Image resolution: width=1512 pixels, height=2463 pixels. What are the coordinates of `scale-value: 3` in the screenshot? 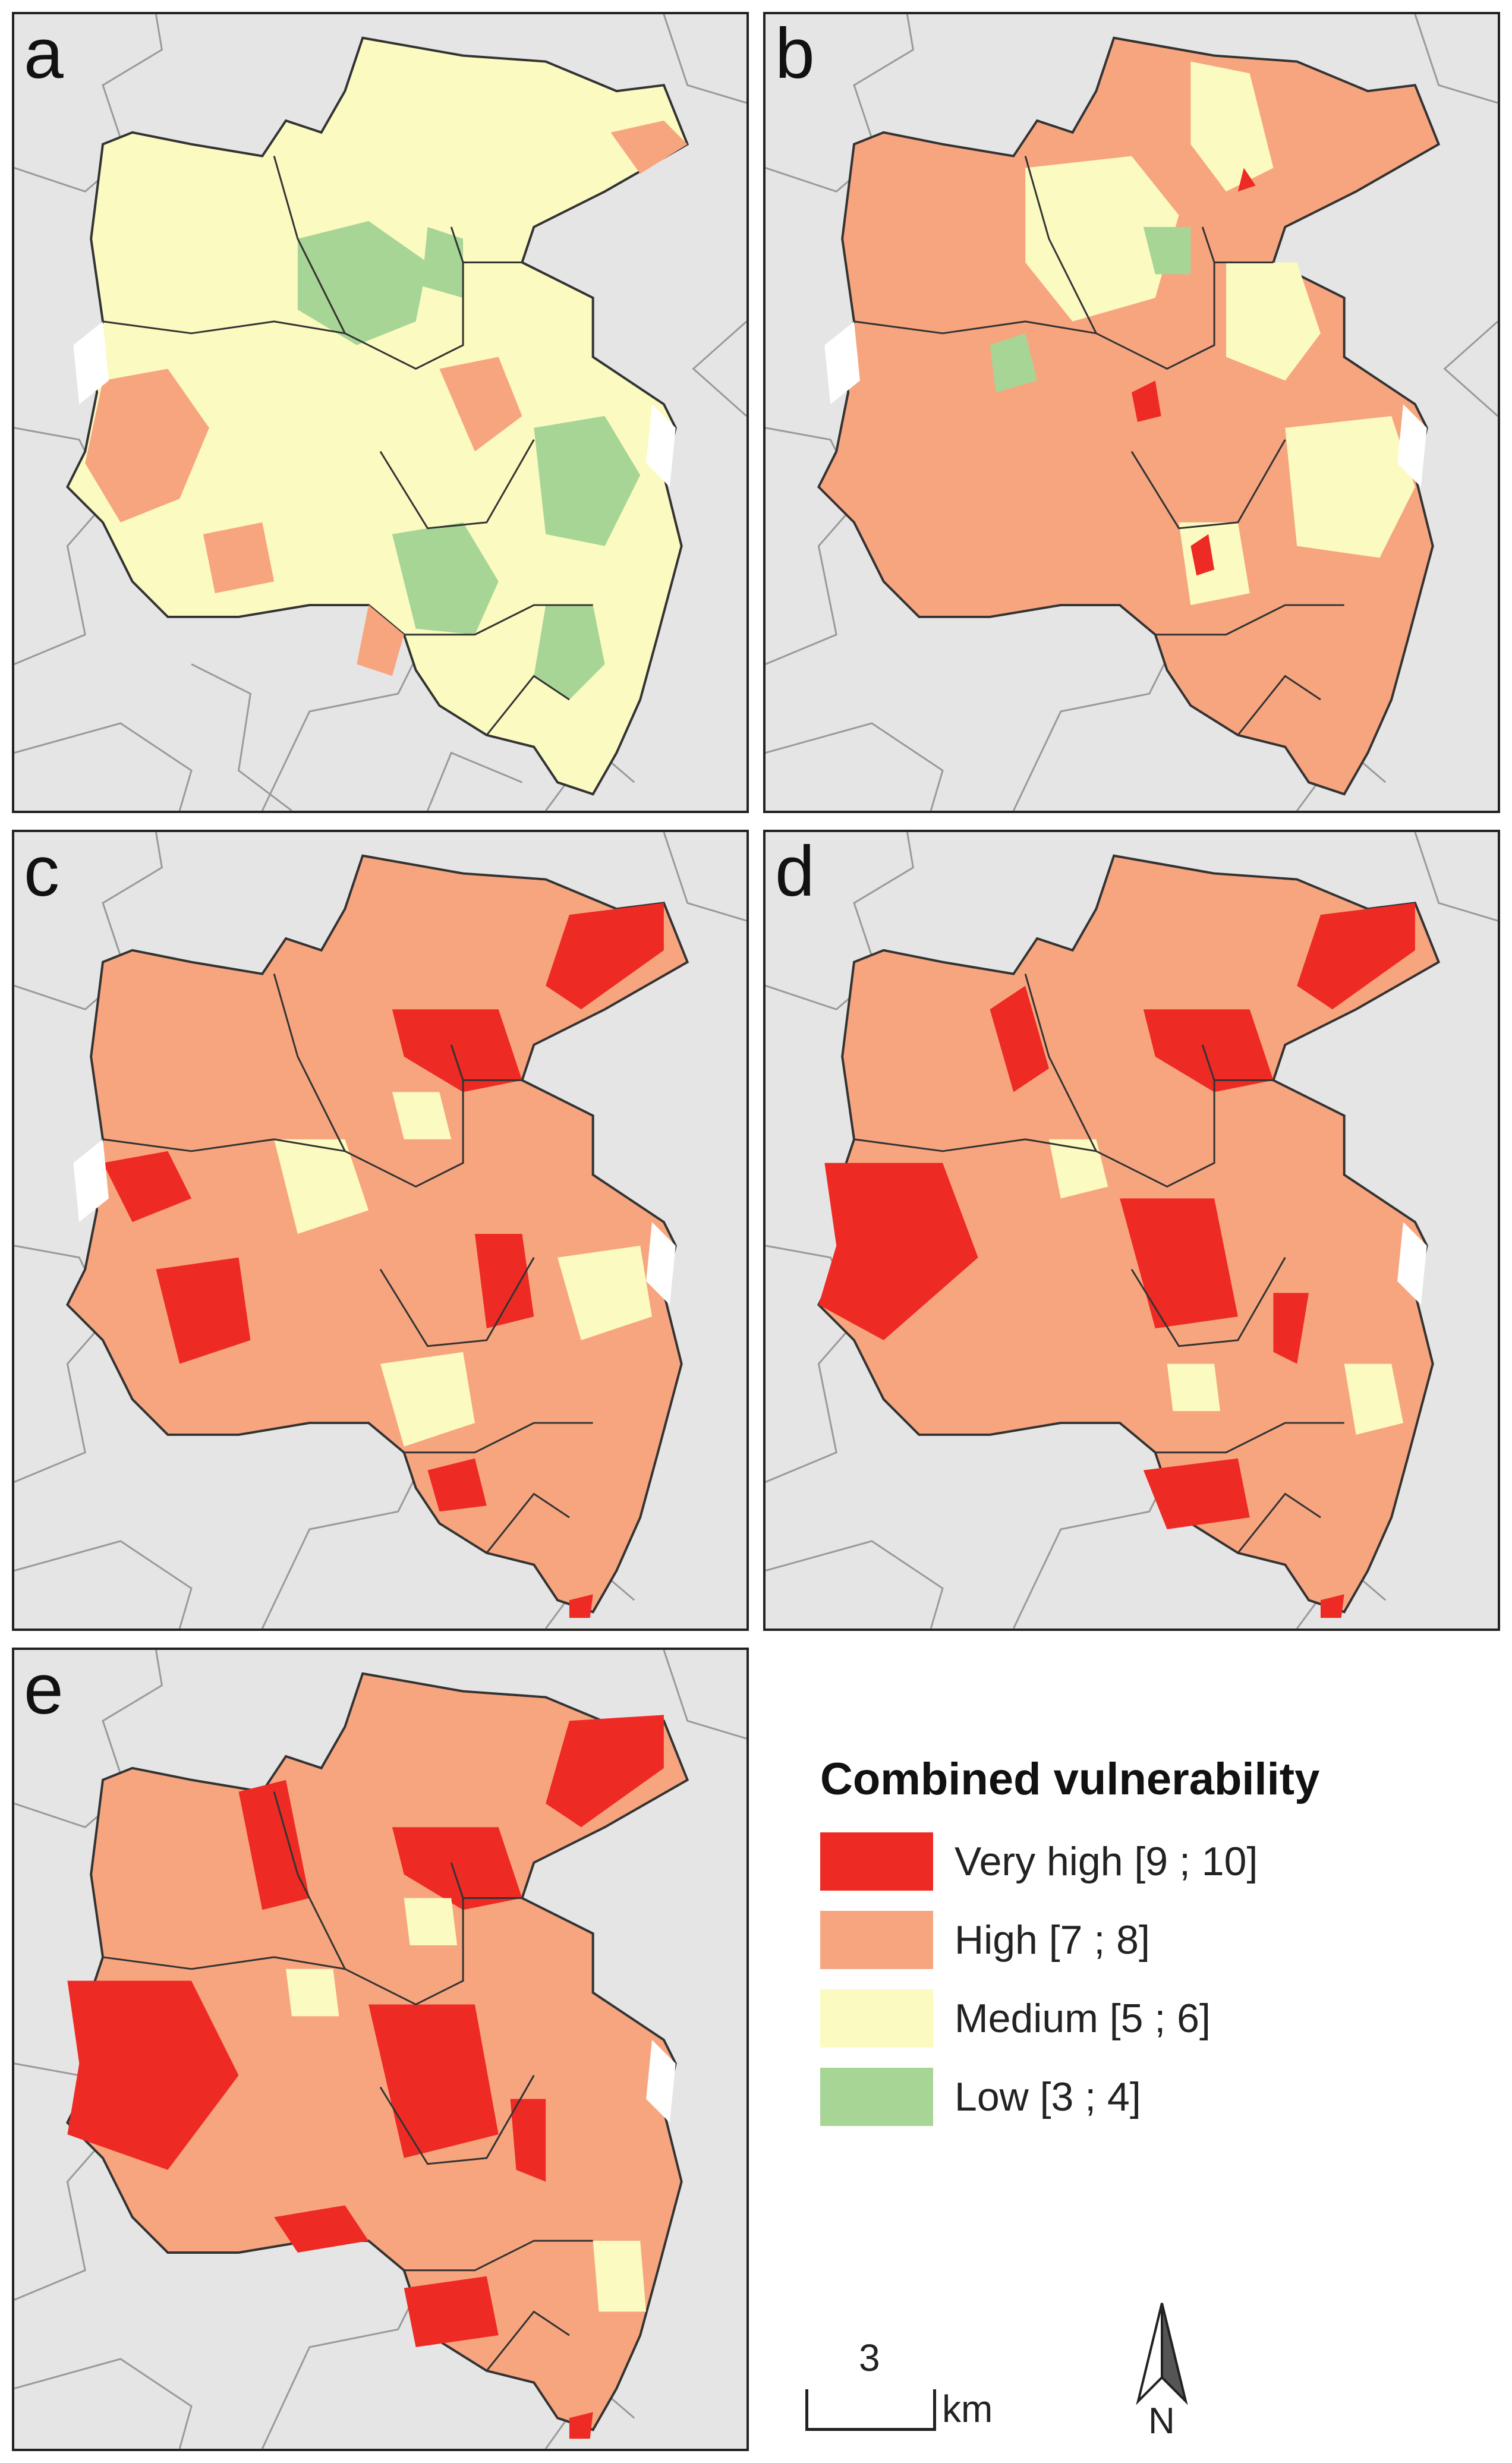 It's located at (869, 2357).